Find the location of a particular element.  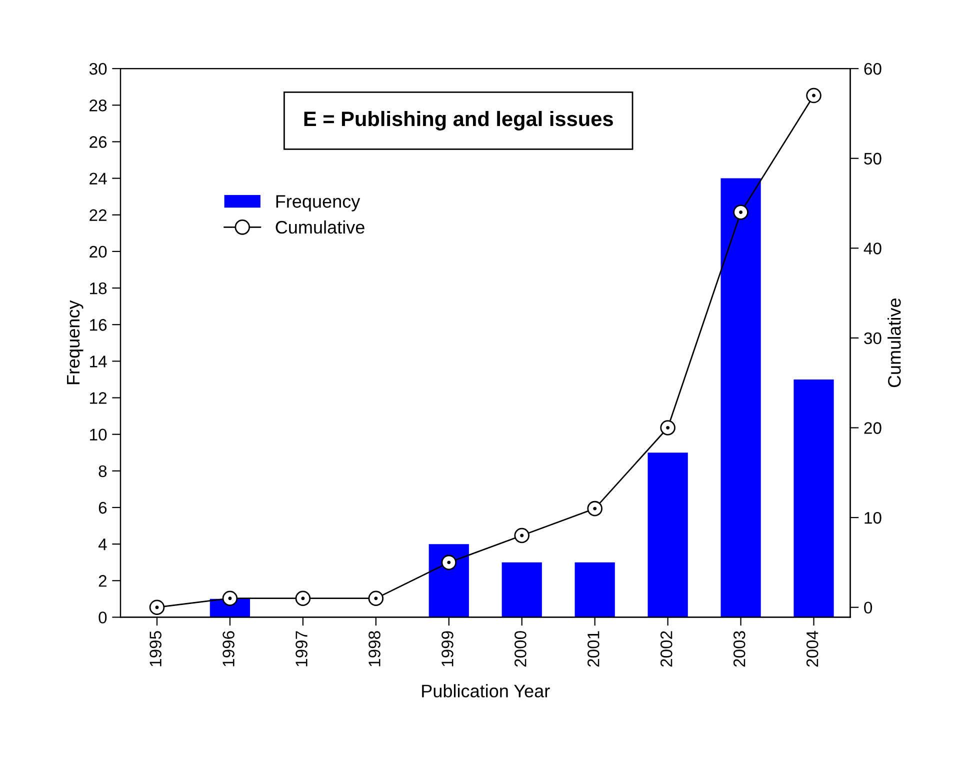

y-tick-label: 22 is located at coordinates (98, 215).